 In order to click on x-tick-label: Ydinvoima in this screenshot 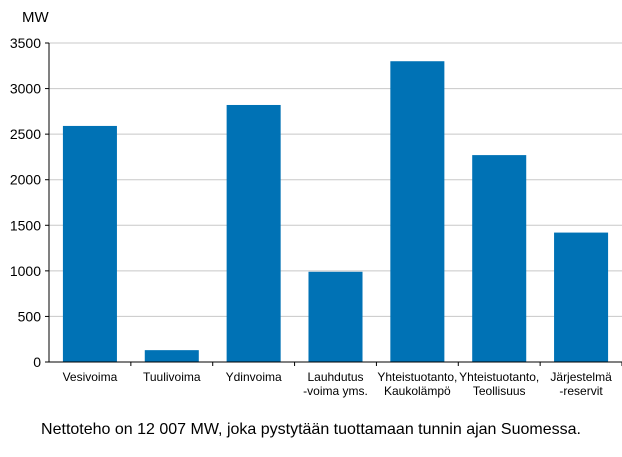, I will do `click(254, 377)`.